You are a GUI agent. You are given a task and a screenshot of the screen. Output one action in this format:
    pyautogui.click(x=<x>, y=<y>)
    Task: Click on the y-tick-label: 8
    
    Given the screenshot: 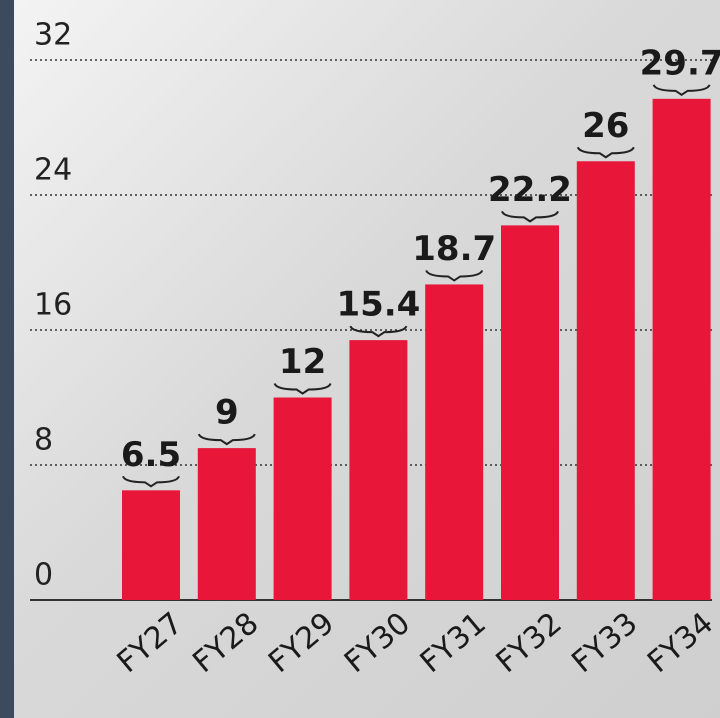 What is the action you would take?
    pyautogui.click(x=43, y=440)
    